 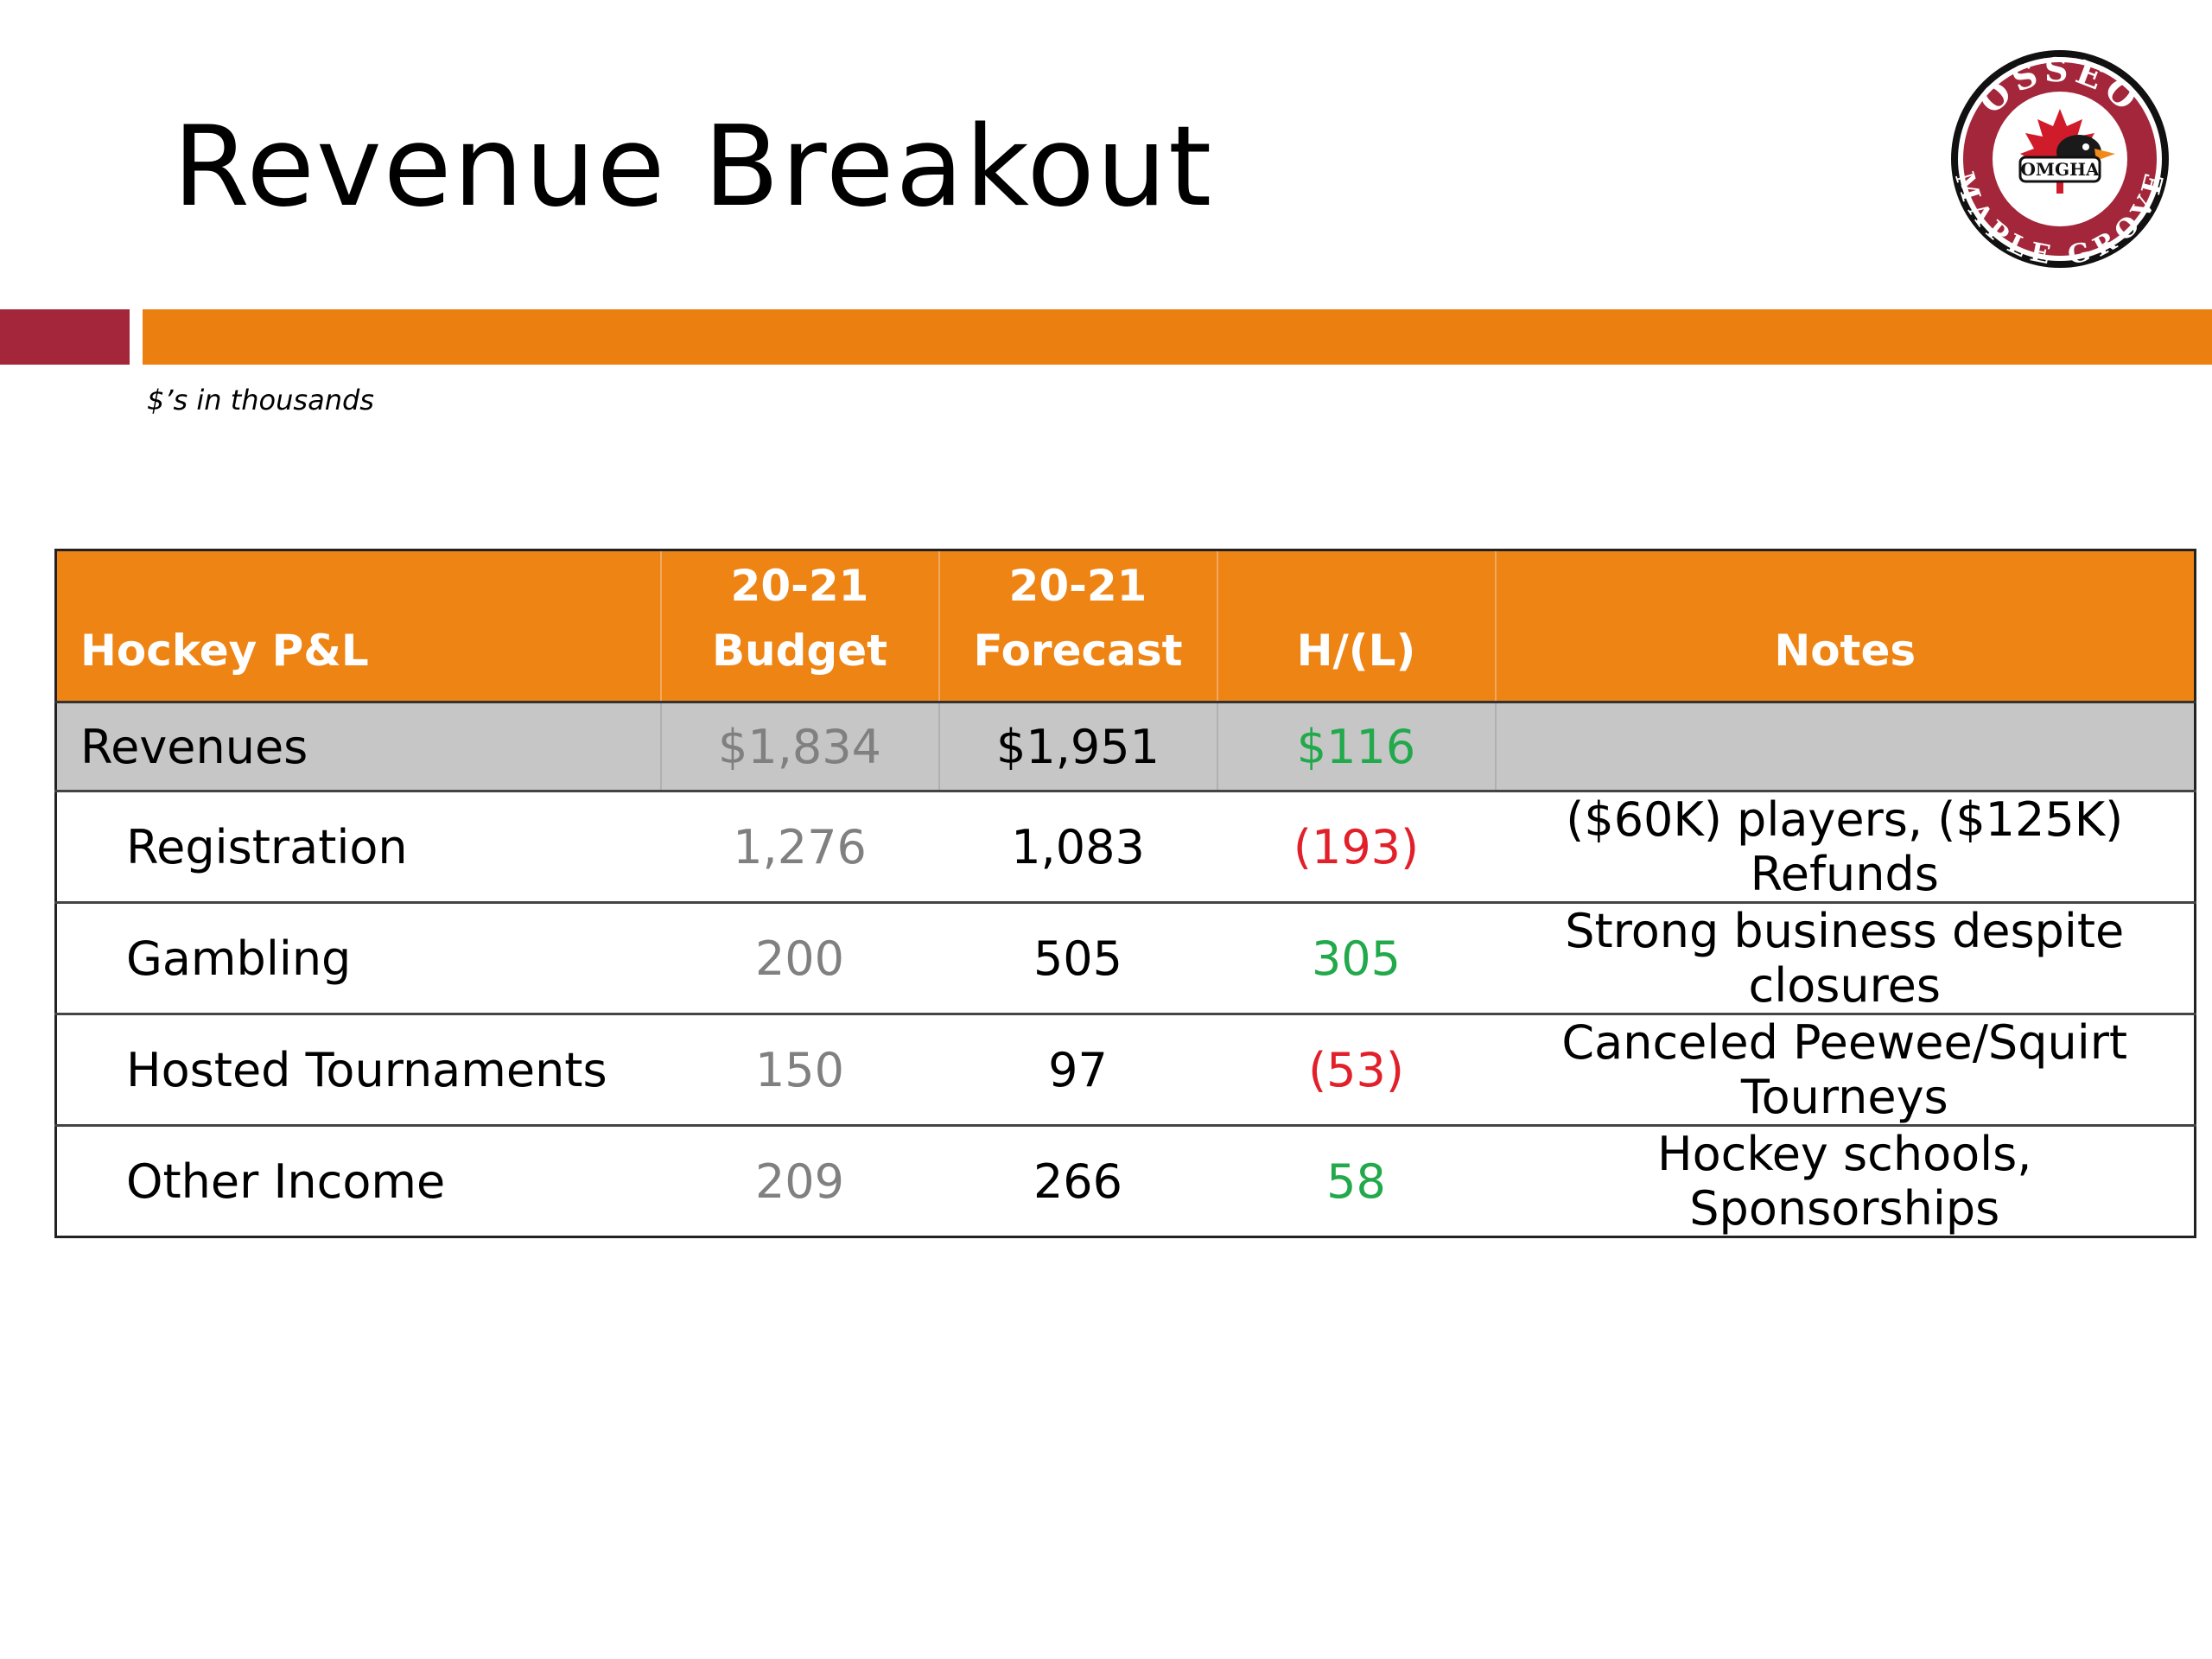 What do you see at coordinates (224, 651) in the screenshot?
I see `header-label: Hockey P&L` at bounding box center [224, 651].